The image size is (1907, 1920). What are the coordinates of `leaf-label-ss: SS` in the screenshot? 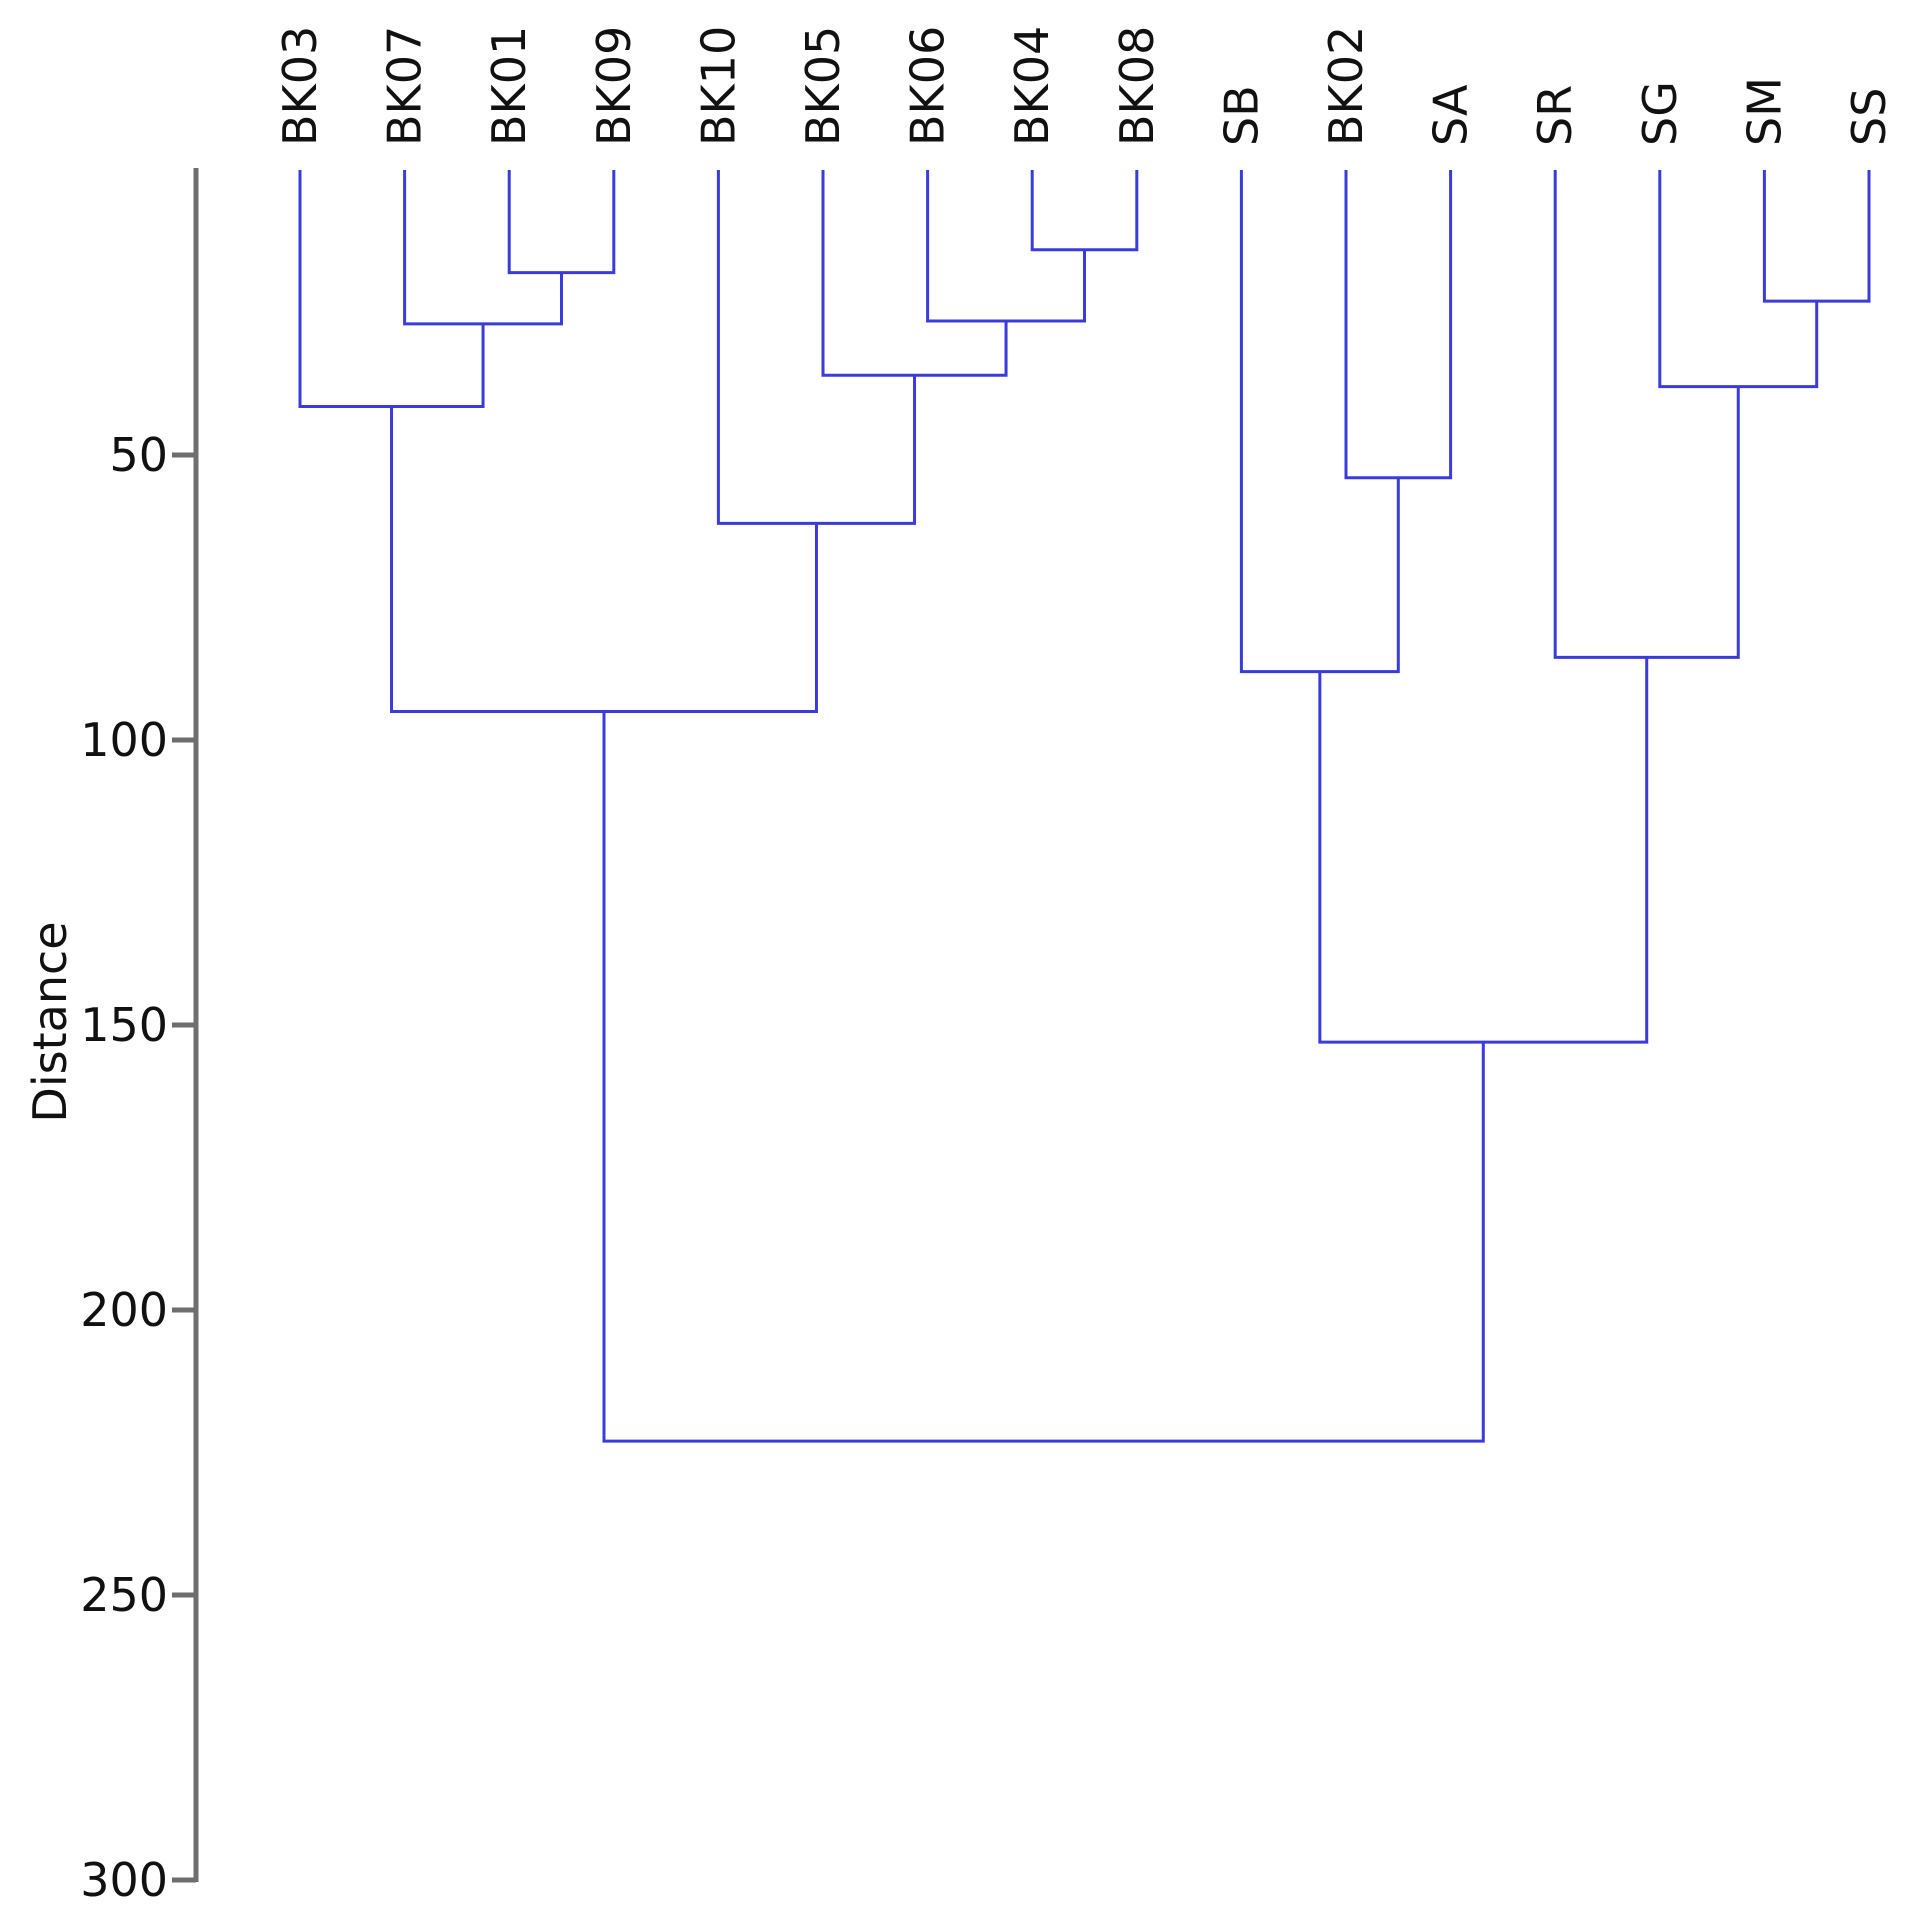 It's located at (1869, 117).